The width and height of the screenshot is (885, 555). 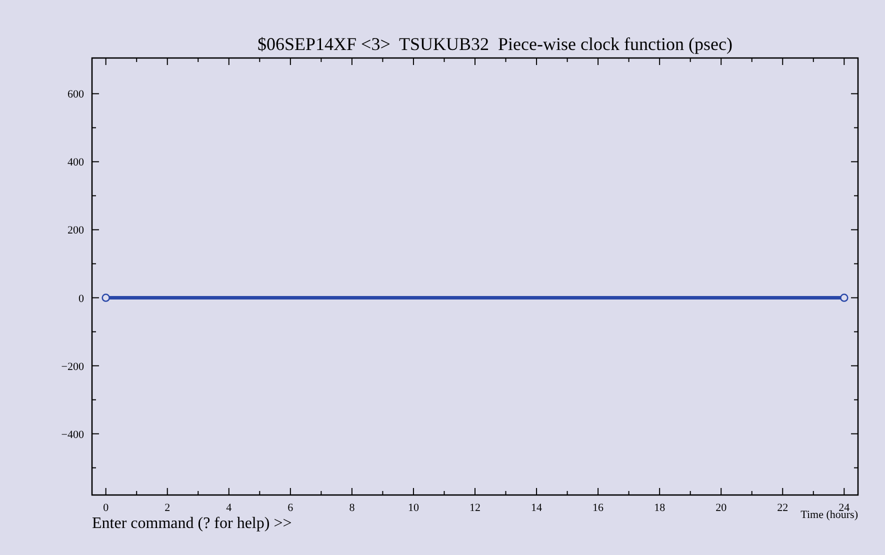 What do you see at coordinates (76, 230) in the screenshot?
I see `y-tick-label: 200` at bounding box center [76, 230].